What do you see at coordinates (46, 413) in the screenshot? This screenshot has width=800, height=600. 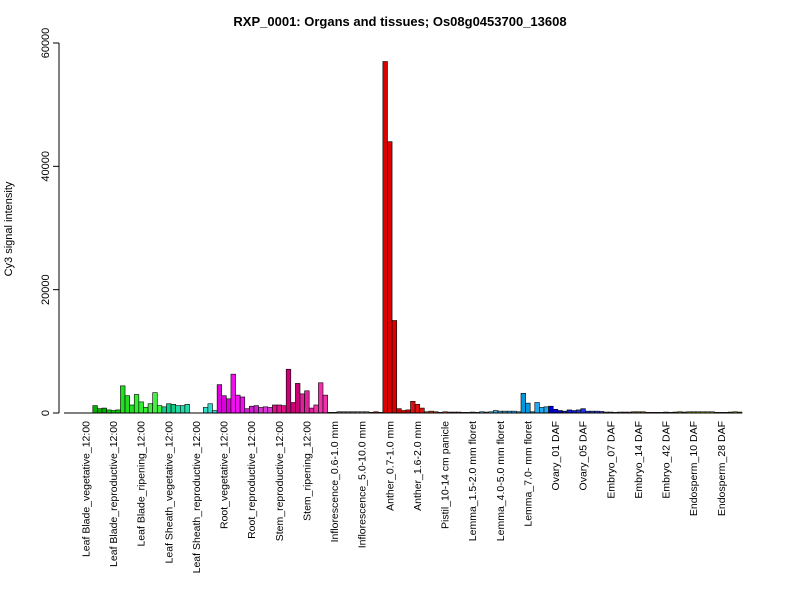 I see `y-tick-label: 0` at bounding box center [46, 413].